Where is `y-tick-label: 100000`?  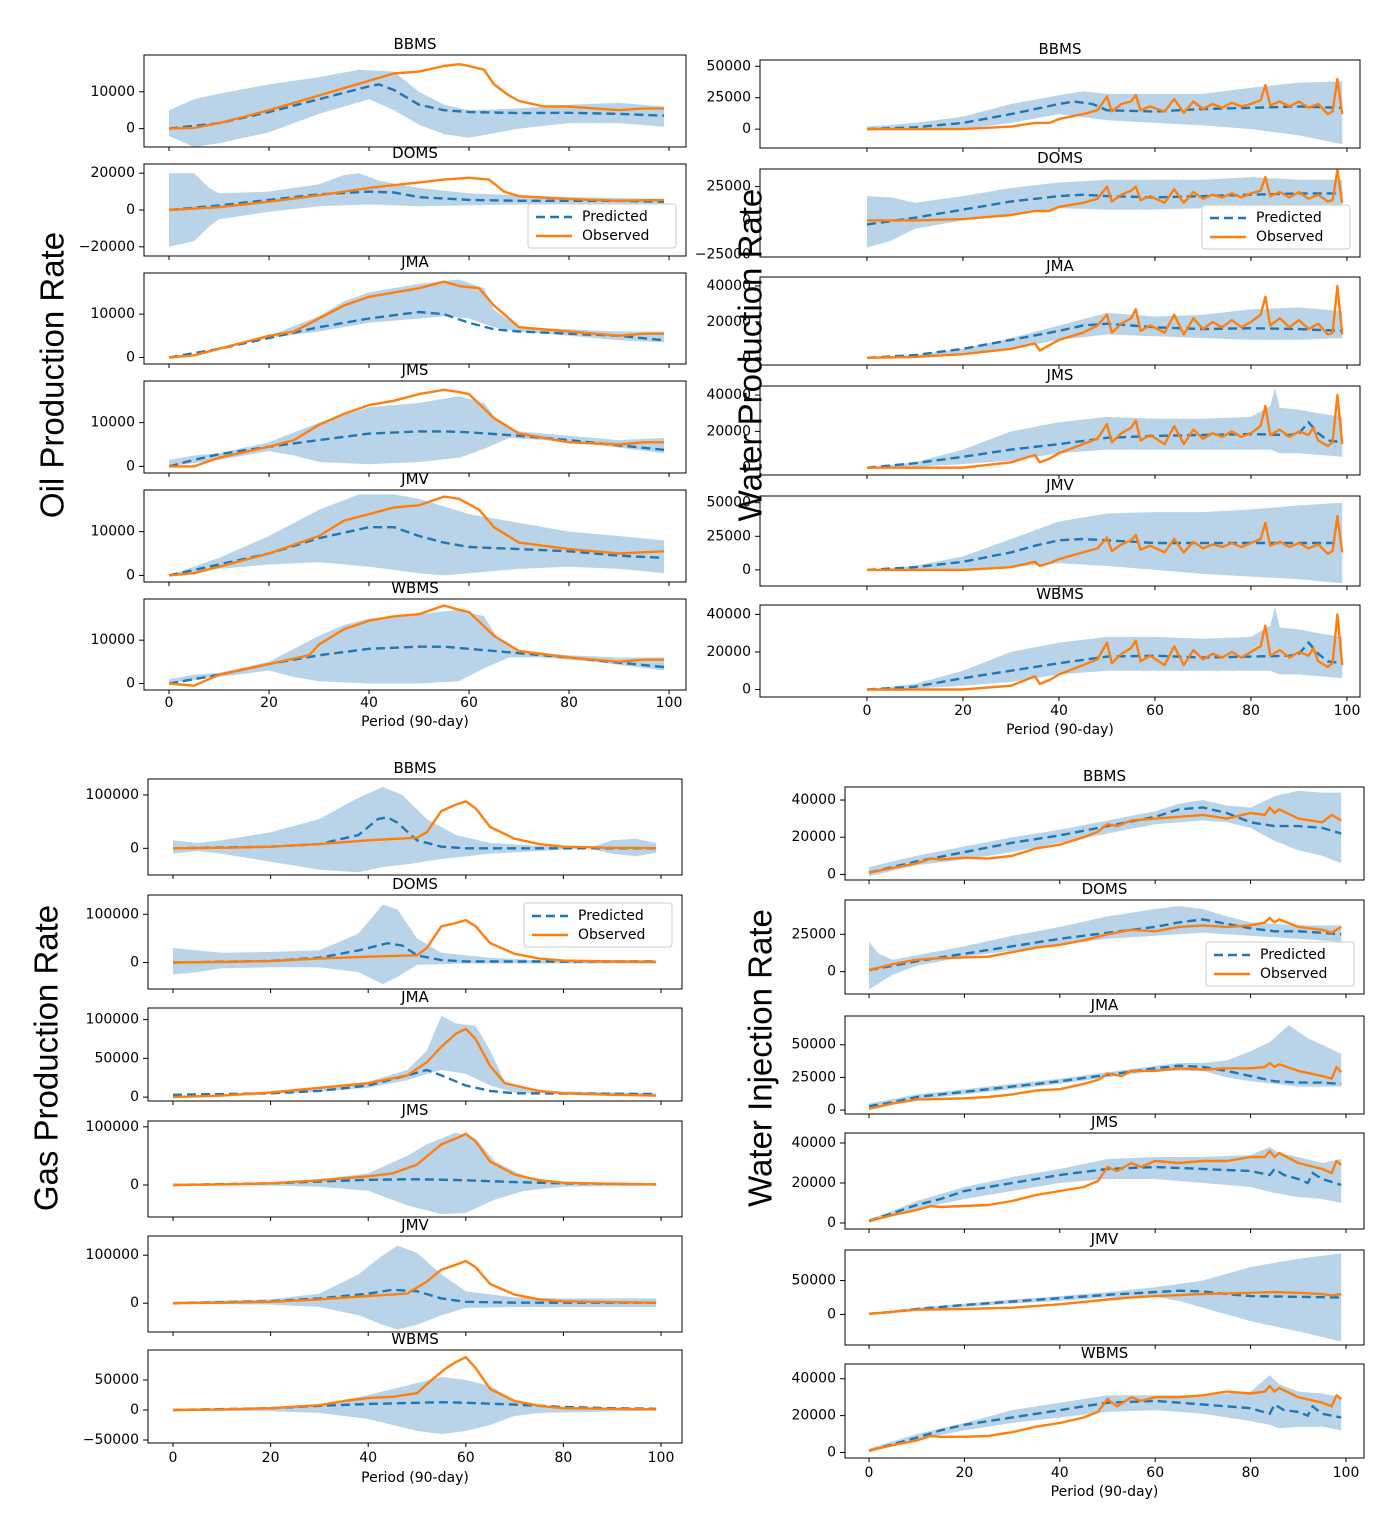
y-tick-label: 100000 is located at coordinates (112, 1127).